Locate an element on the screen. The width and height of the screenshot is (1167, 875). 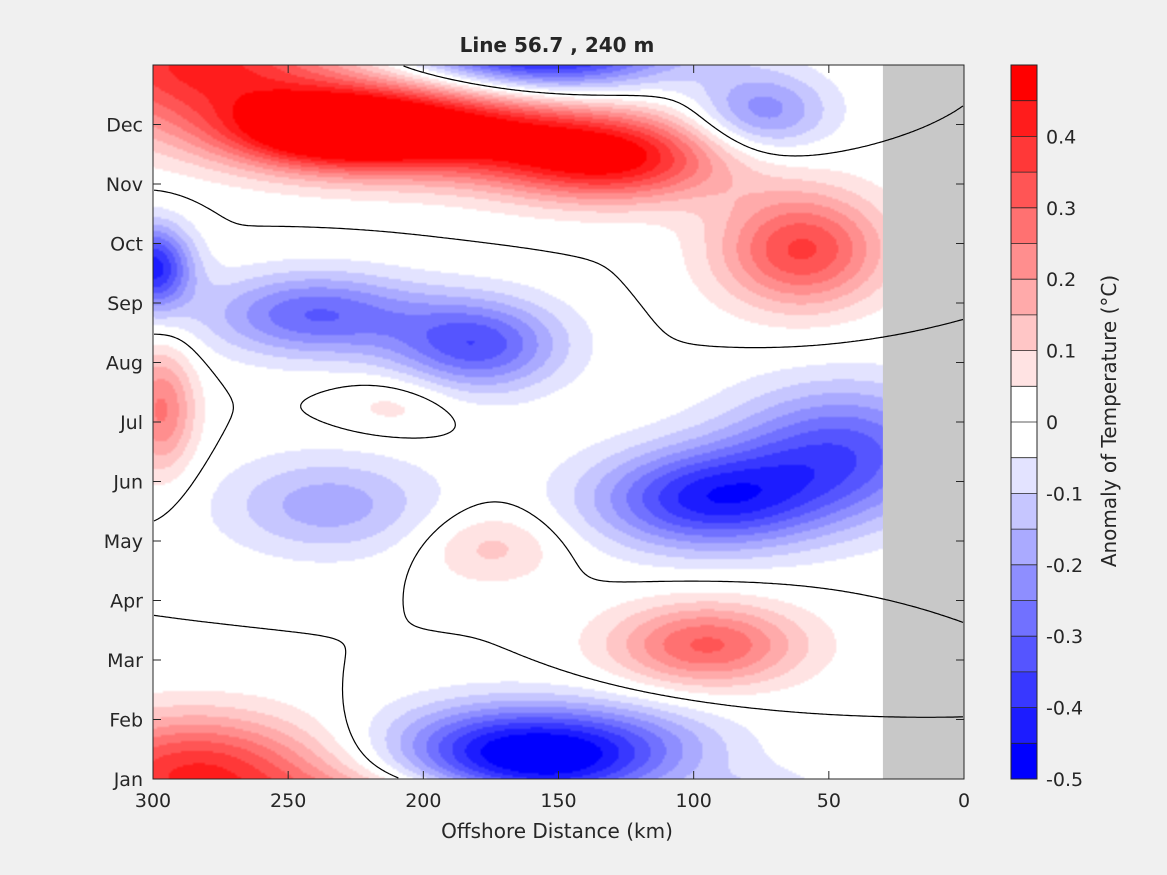
y-tick-label: Aug is located at coordinates (124, 364).